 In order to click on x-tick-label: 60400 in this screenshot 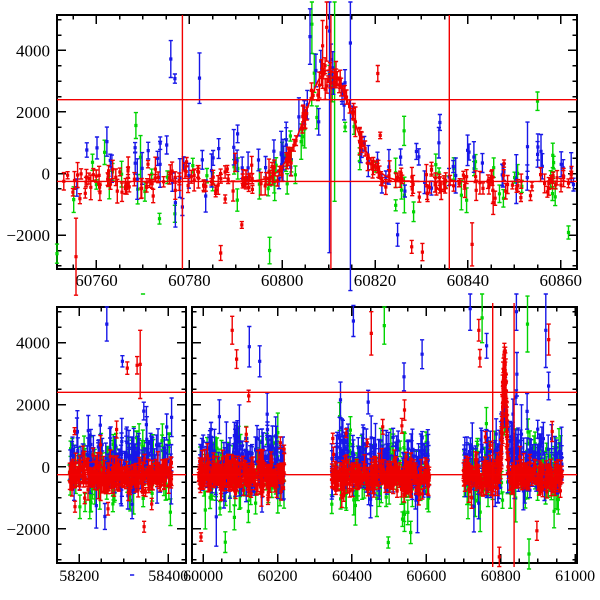, I will do `click(352, 576)`.